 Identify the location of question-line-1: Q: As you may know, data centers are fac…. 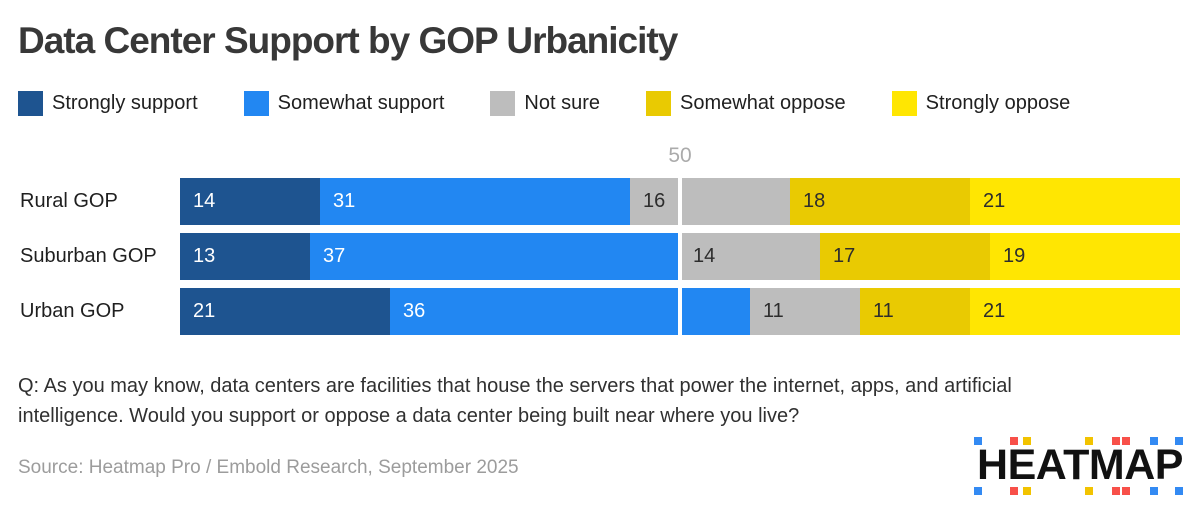
(515, 386).